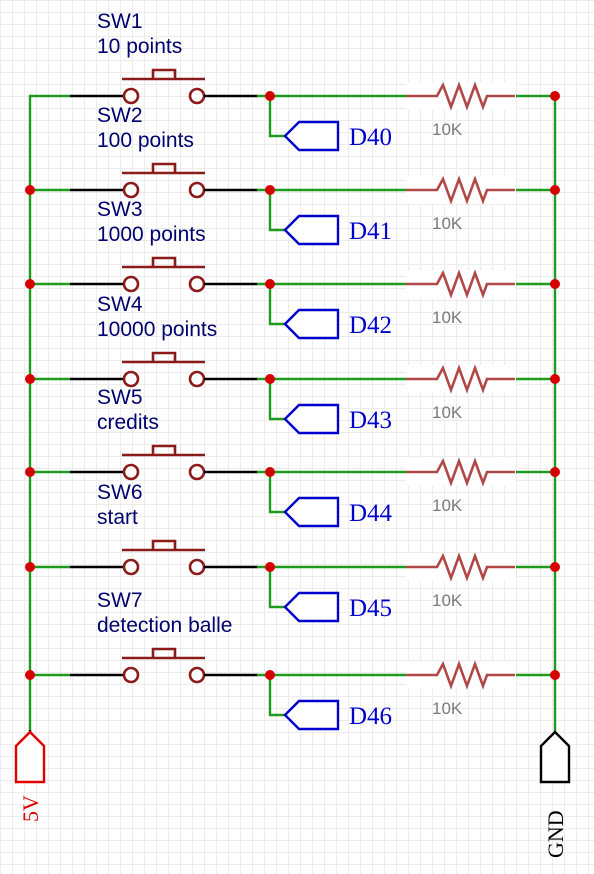  Describe the element at coordinates (139, 46) in the screenshot. I see `switch-description-label: 10 points` at that location.